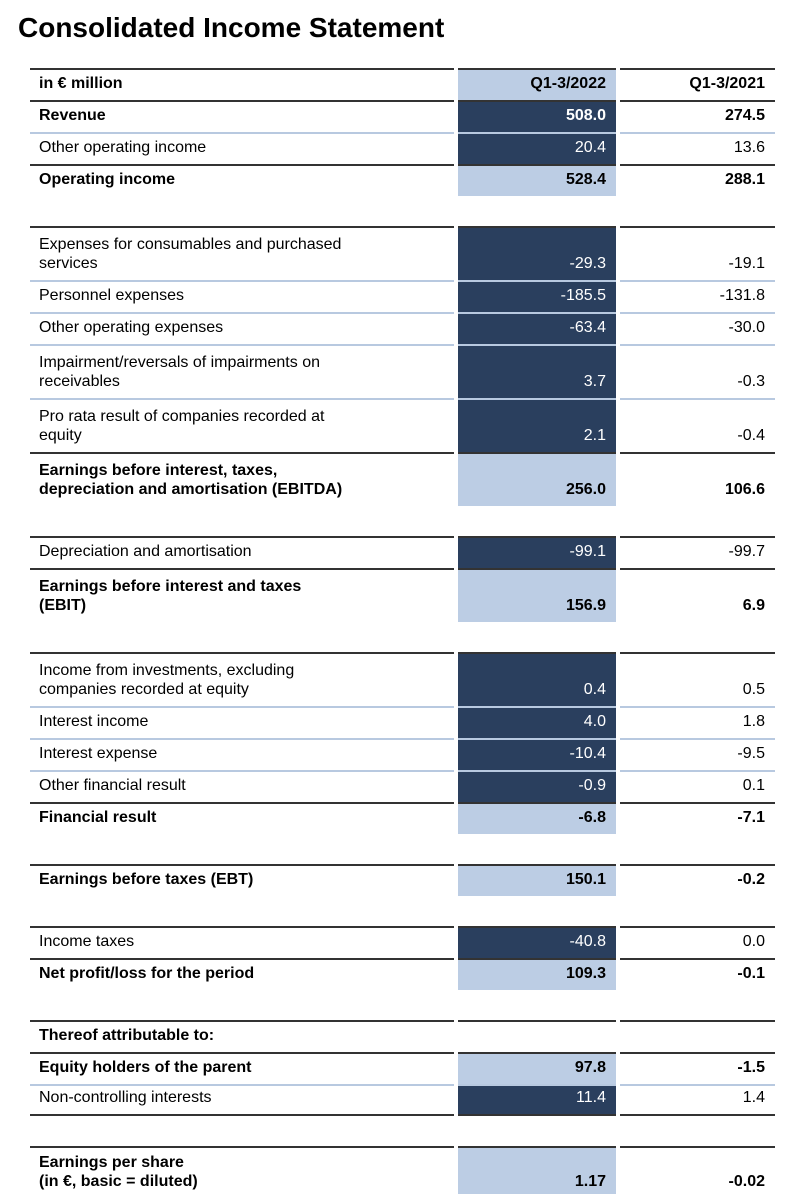  I want to click on value-2021, so click(697, 1036).